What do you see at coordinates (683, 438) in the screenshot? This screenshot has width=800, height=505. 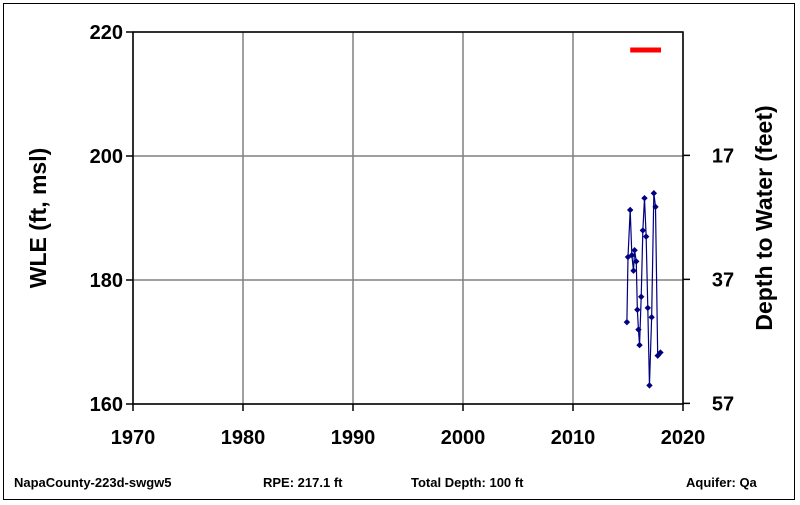 I see `x-tick-label: 2020` at bounding box center [683, 438].